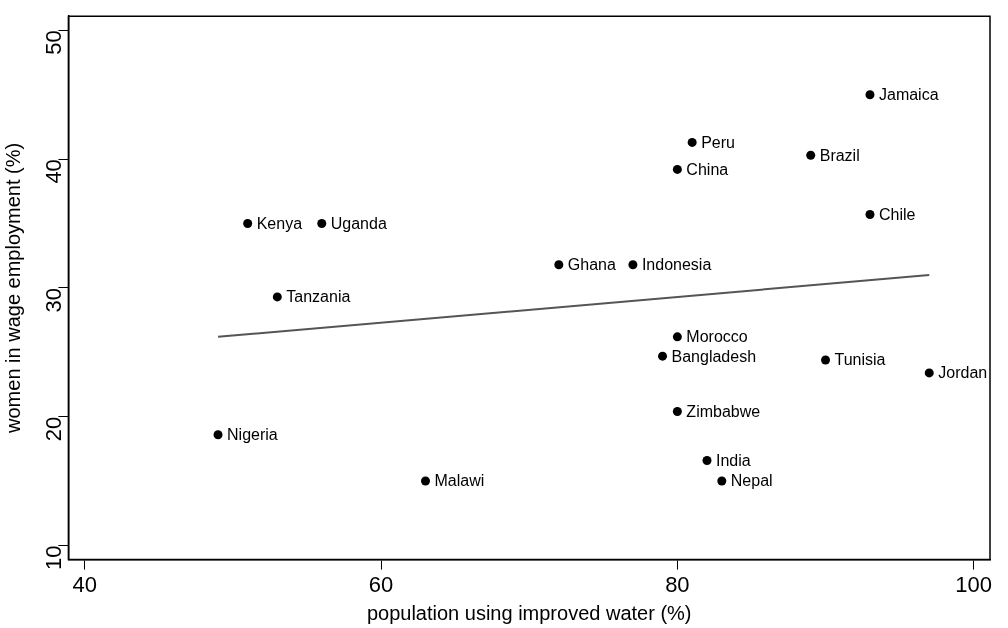 This screenshot has height=628, width=1008. What do you see at coordinates (54, 171) in the screenshot?
I see `y-tick-label: 40` at bounding box center [54, 171].